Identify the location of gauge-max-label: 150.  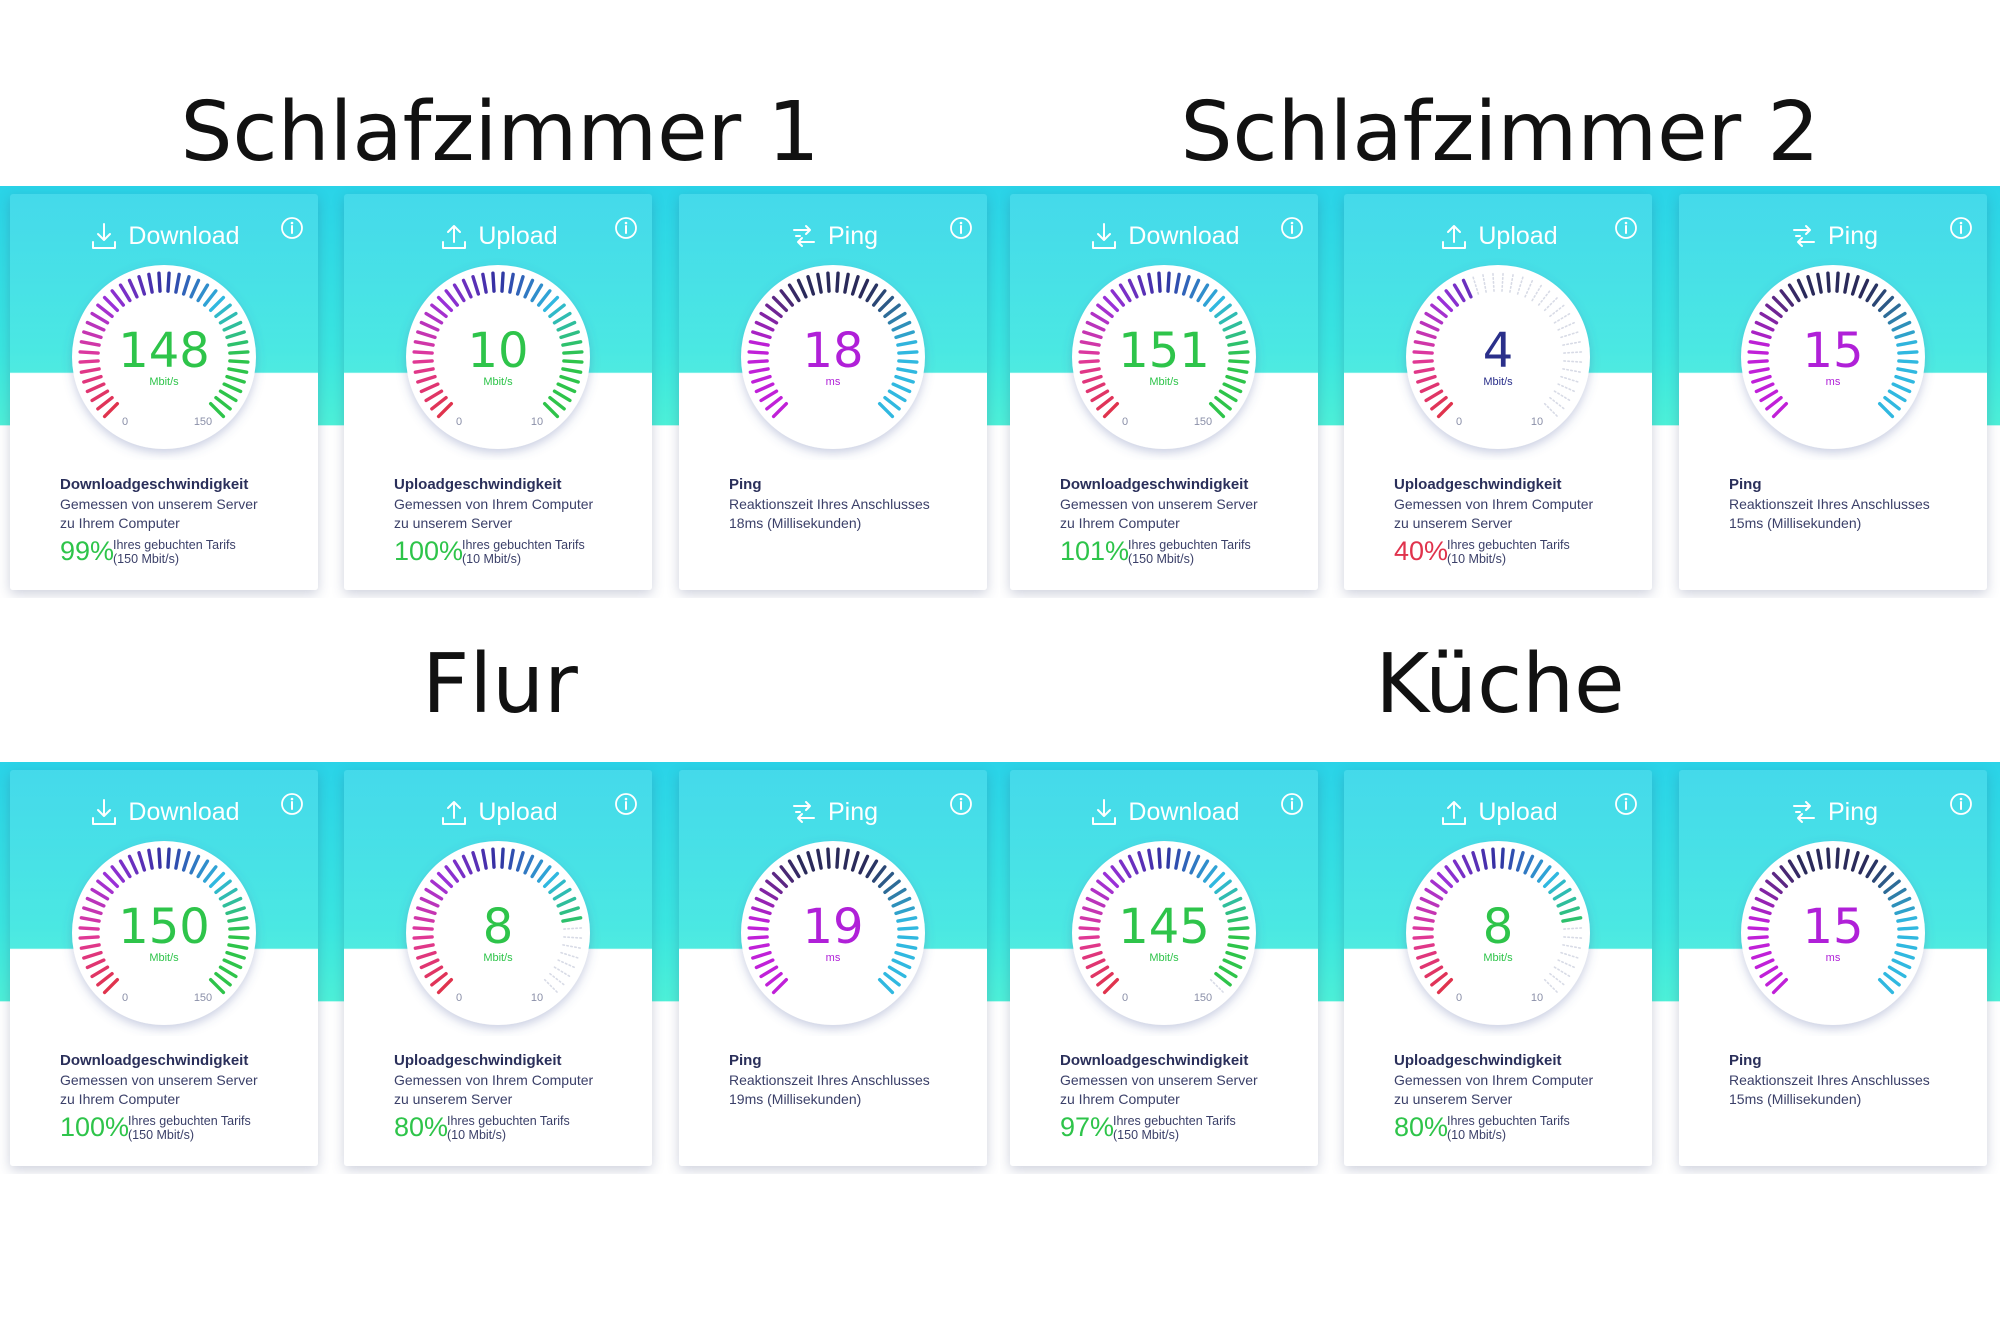
(1203, 998).